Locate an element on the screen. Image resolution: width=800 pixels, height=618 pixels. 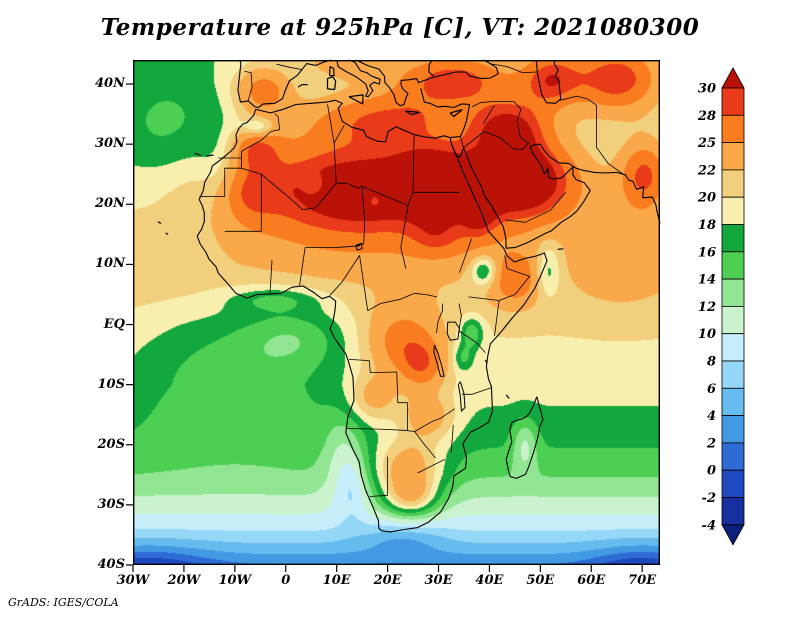
lat-tick-label: 20N is located at coordinates (110, 204).